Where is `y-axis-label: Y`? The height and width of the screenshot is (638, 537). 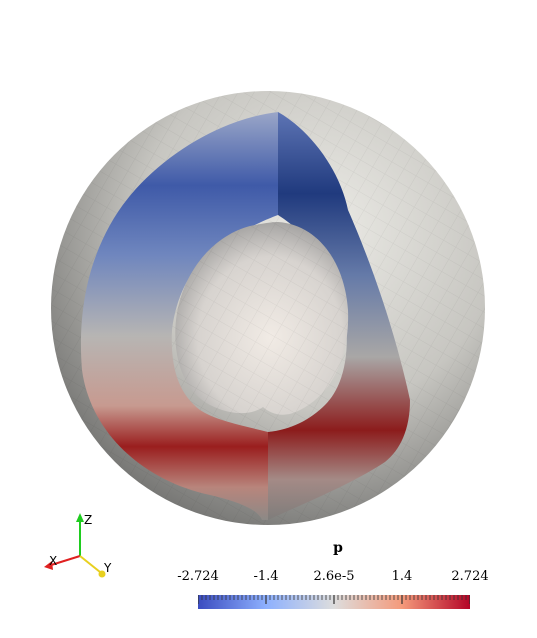
y-axis-label: Y is located at coordinates (107, 568).